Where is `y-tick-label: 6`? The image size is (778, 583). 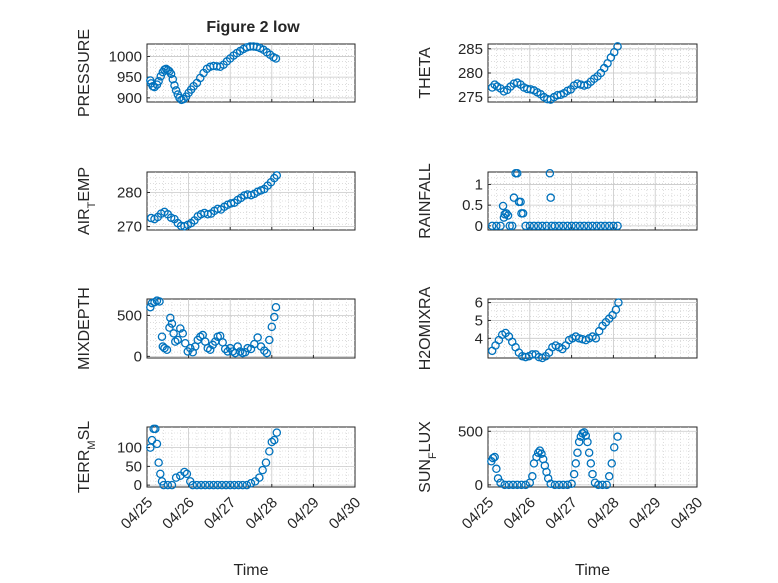 y-tick-label: 6 is located at coordinates (479, 303).